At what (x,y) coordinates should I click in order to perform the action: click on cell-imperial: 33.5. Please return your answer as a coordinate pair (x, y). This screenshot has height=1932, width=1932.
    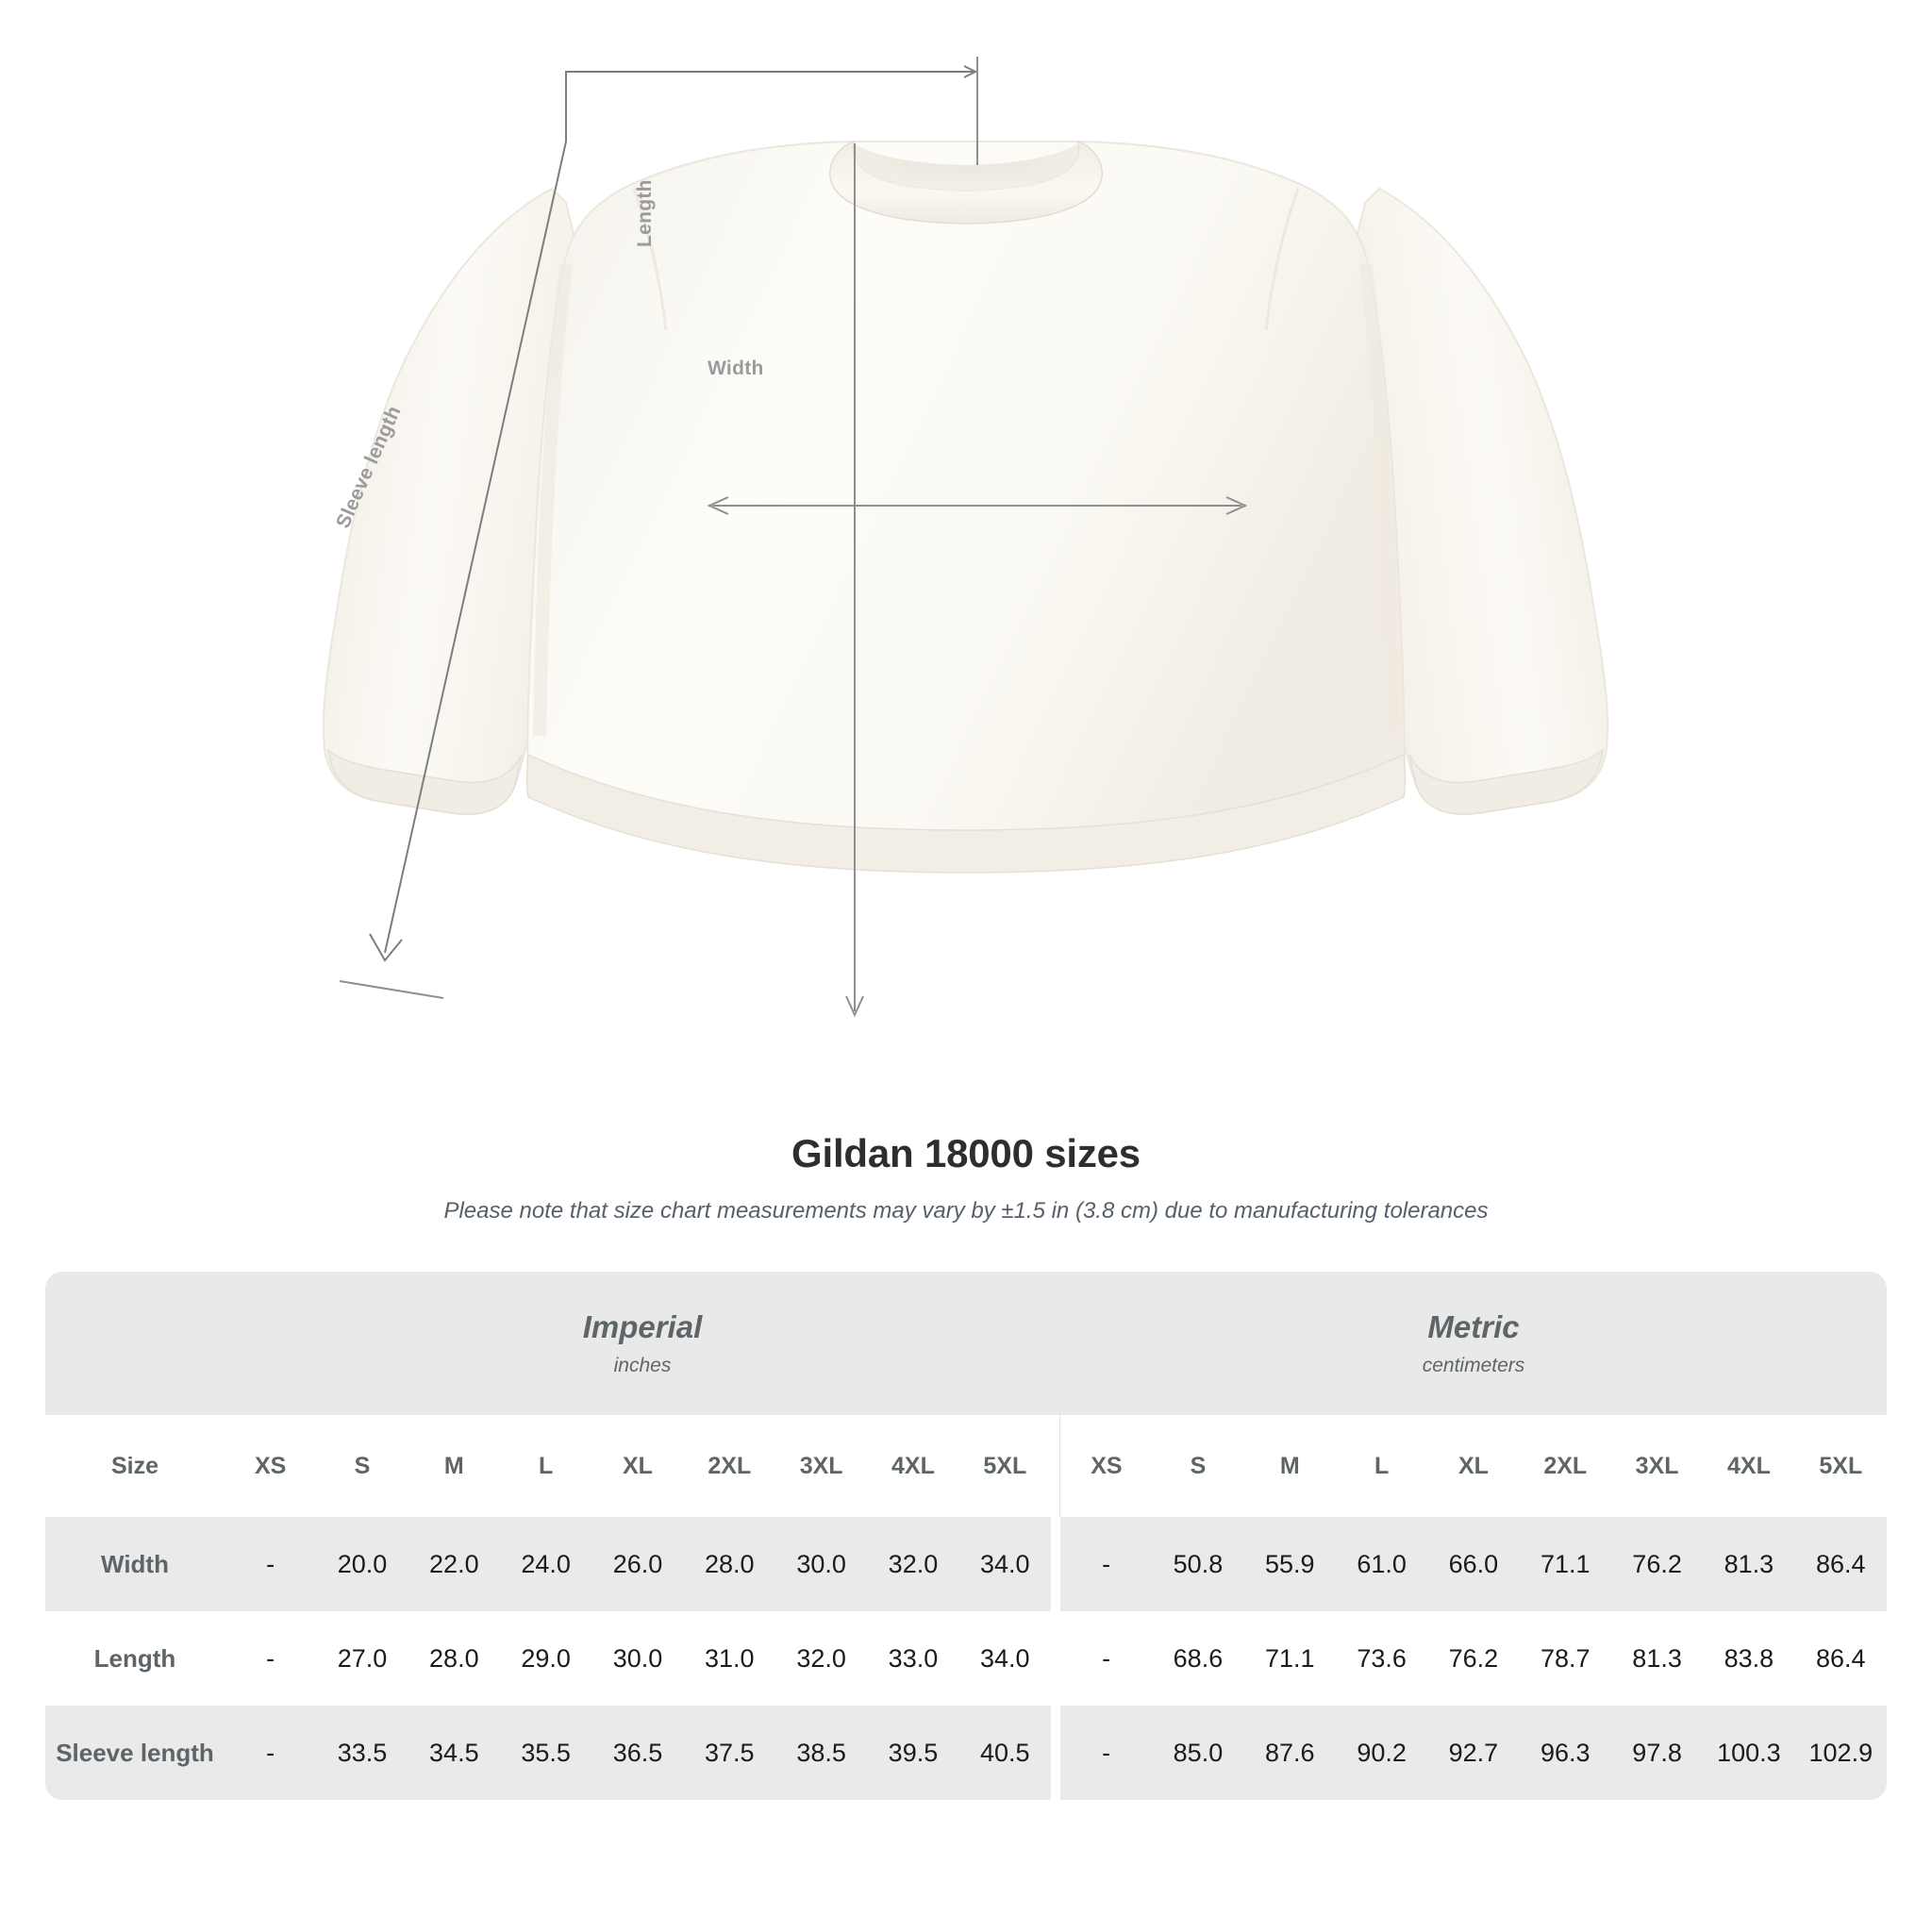
    Looking at the image, I should click on (362, 1753).